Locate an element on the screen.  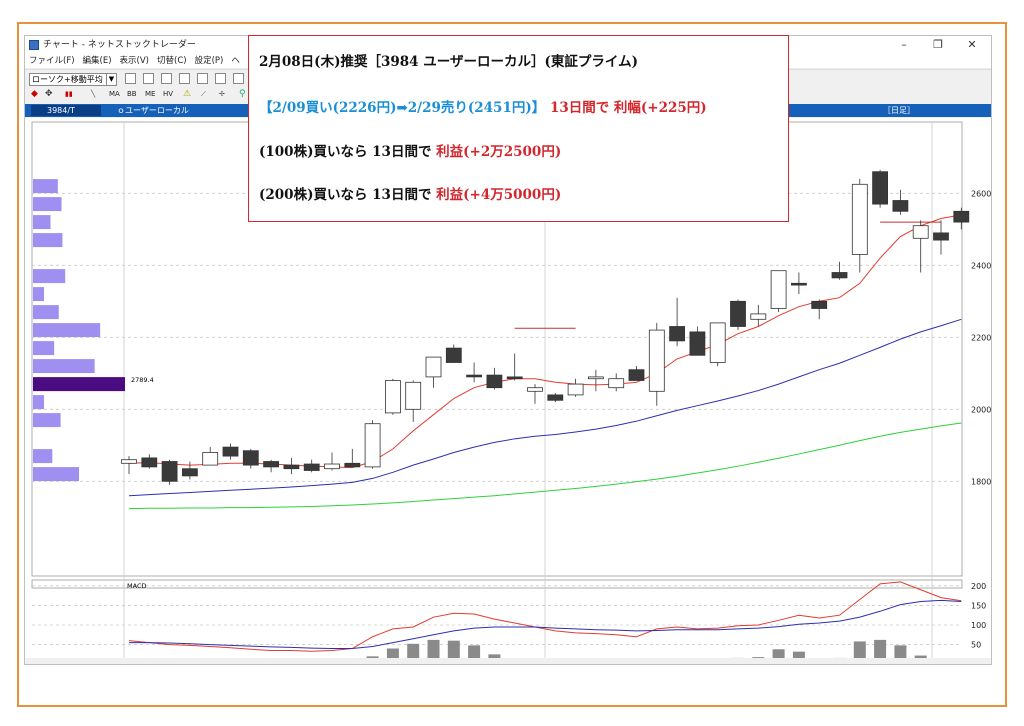
draw-line-icon: ╲ is located at coordinates (93, 94).